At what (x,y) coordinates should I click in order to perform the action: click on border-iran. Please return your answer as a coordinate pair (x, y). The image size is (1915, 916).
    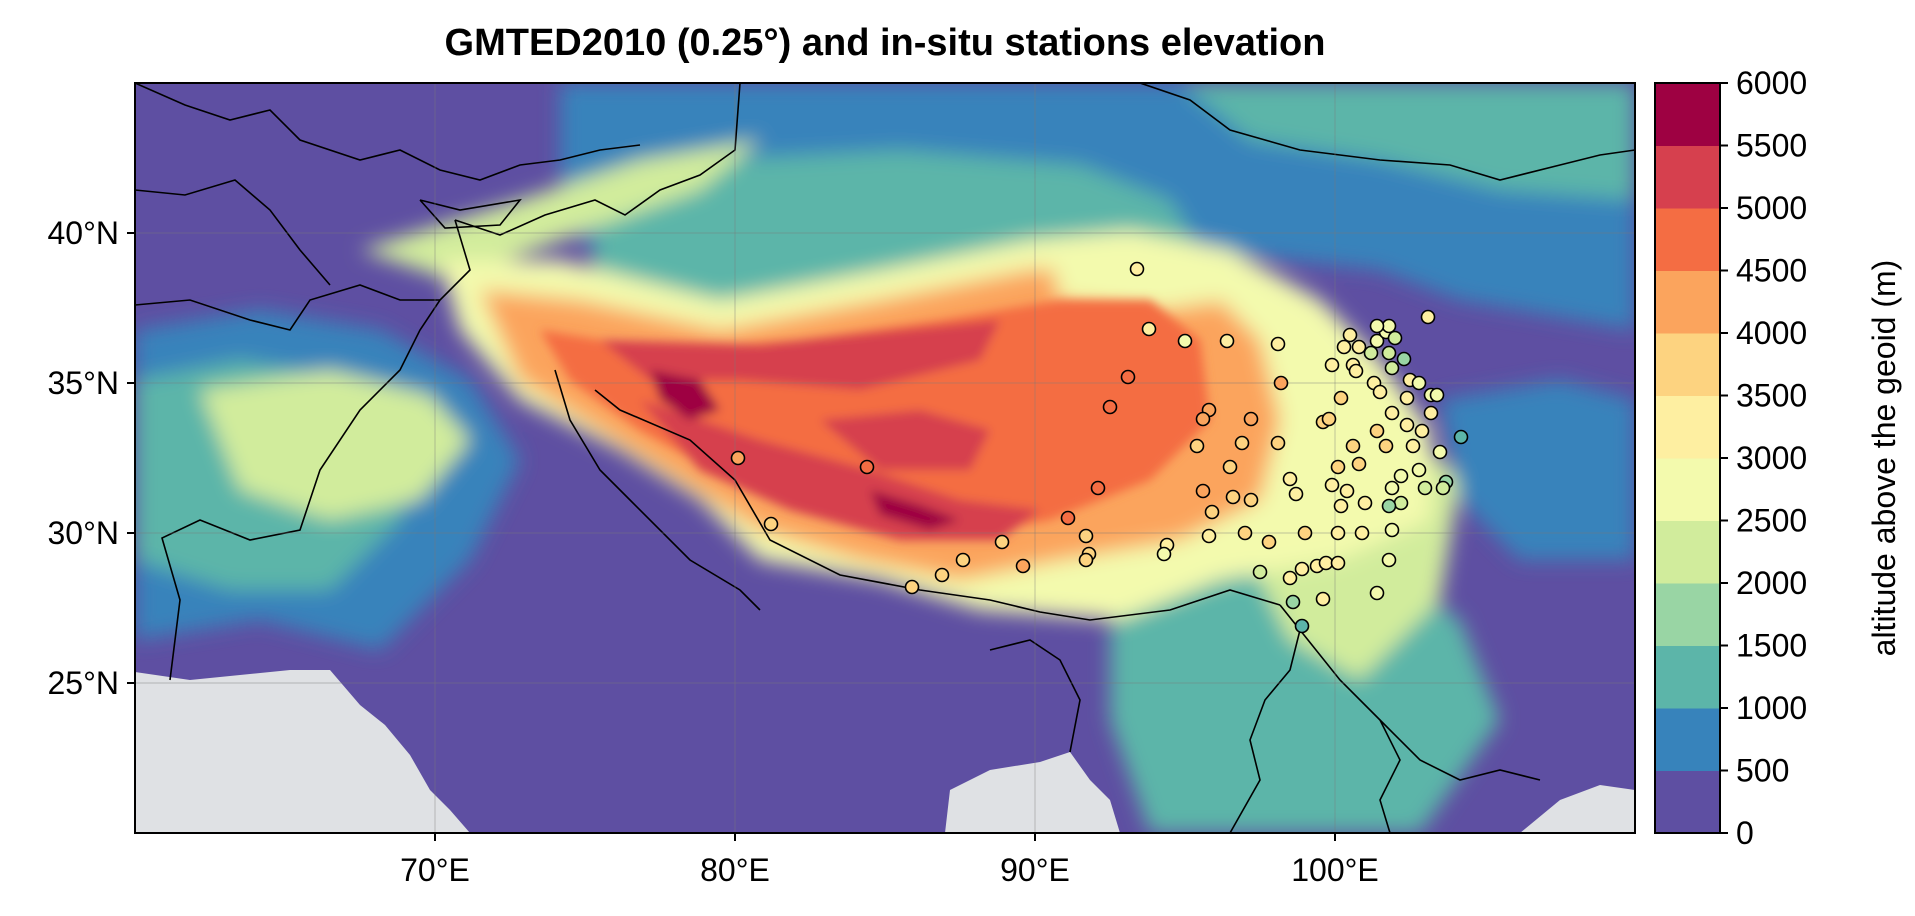
    Looking at the image, I should click on (233, 232).